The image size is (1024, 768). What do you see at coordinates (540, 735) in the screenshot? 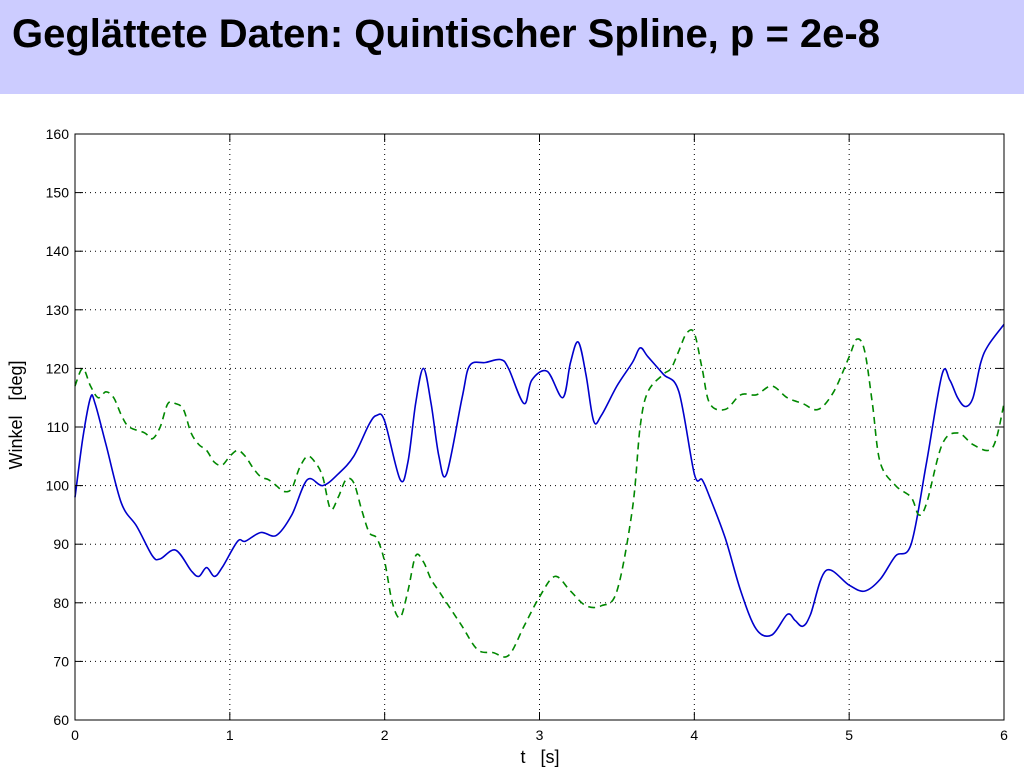
I see `x-tick-label: 3` at bounding box center [540, 735].